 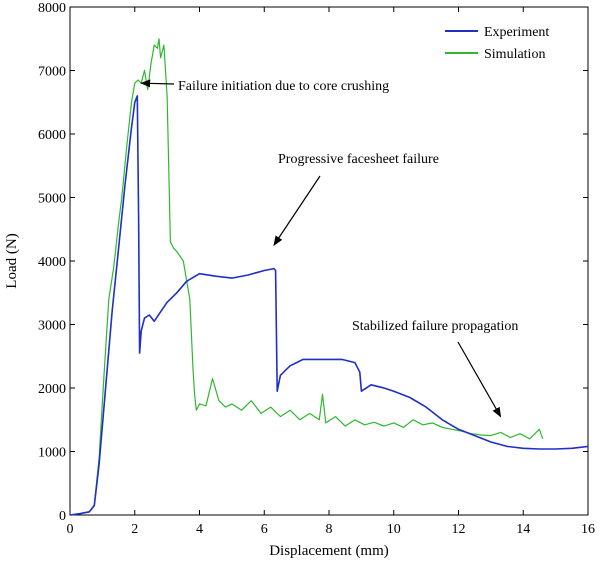 What do you see at coordinates (394, 529) in the screenshot?
I see `x-tick-label: 10` at bounding box center [394, 529].